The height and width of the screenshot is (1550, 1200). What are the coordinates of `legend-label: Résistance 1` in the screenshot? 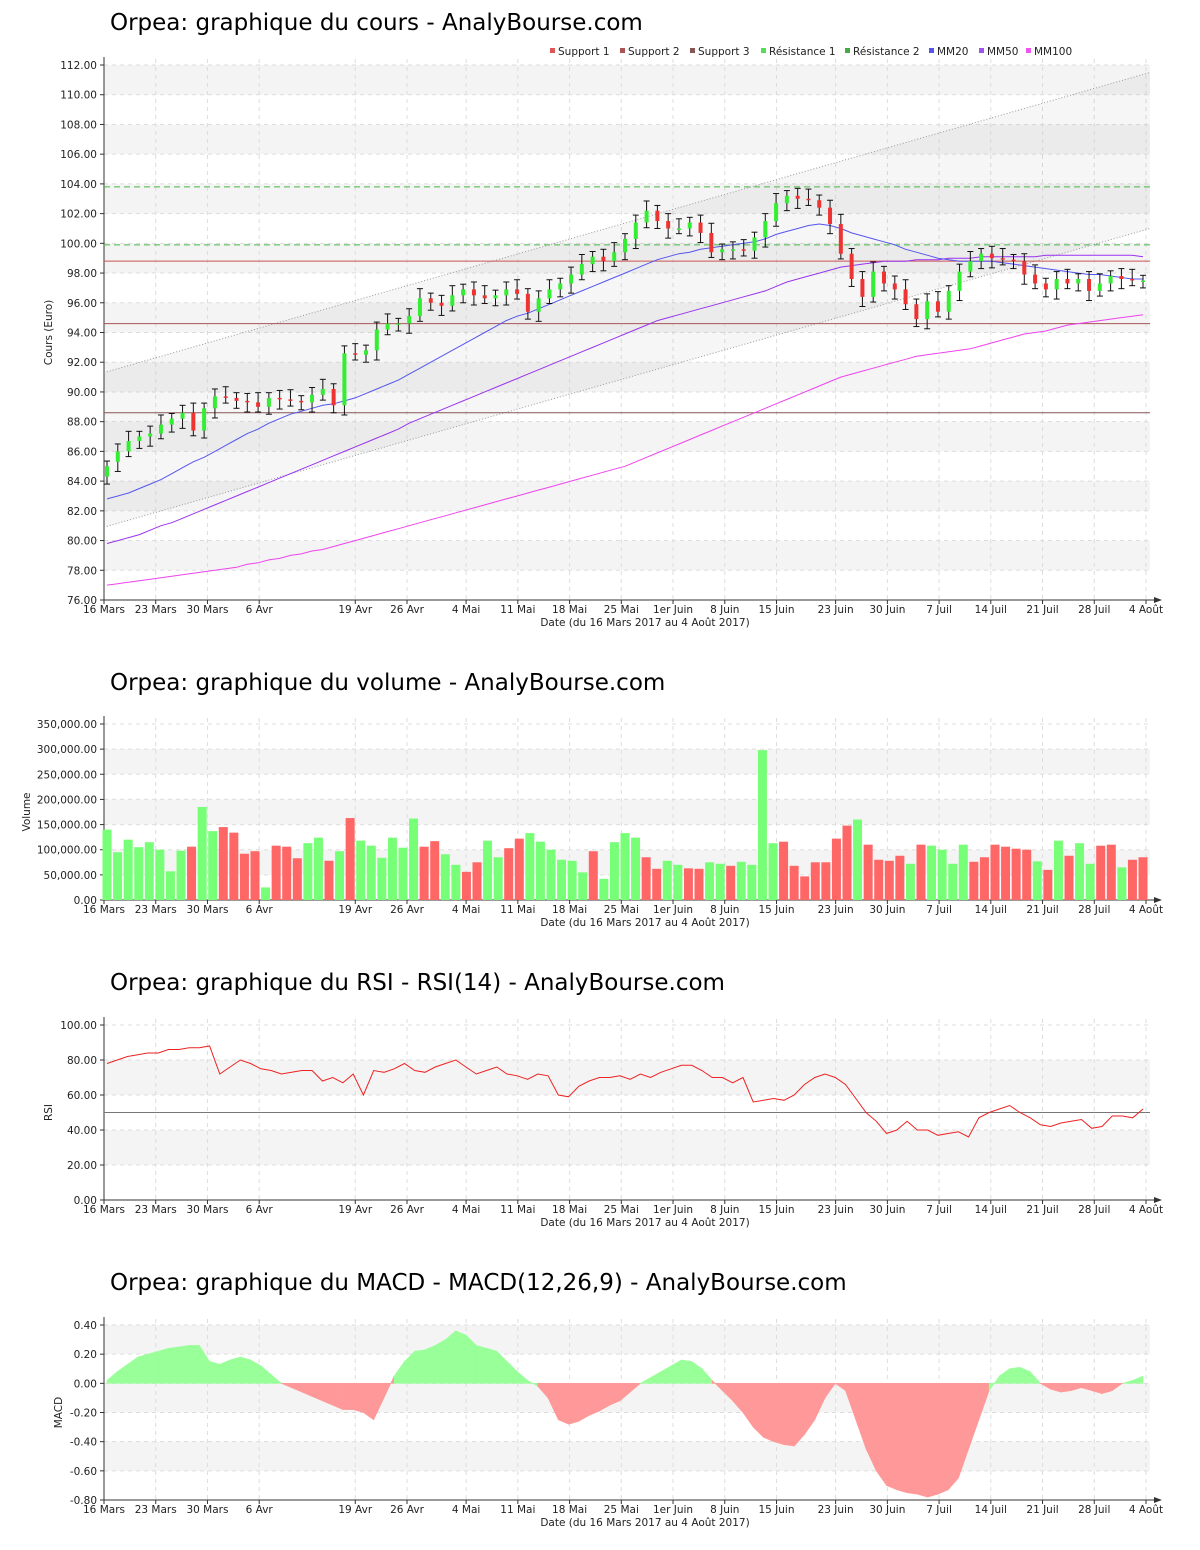 It's located at (802, 52).